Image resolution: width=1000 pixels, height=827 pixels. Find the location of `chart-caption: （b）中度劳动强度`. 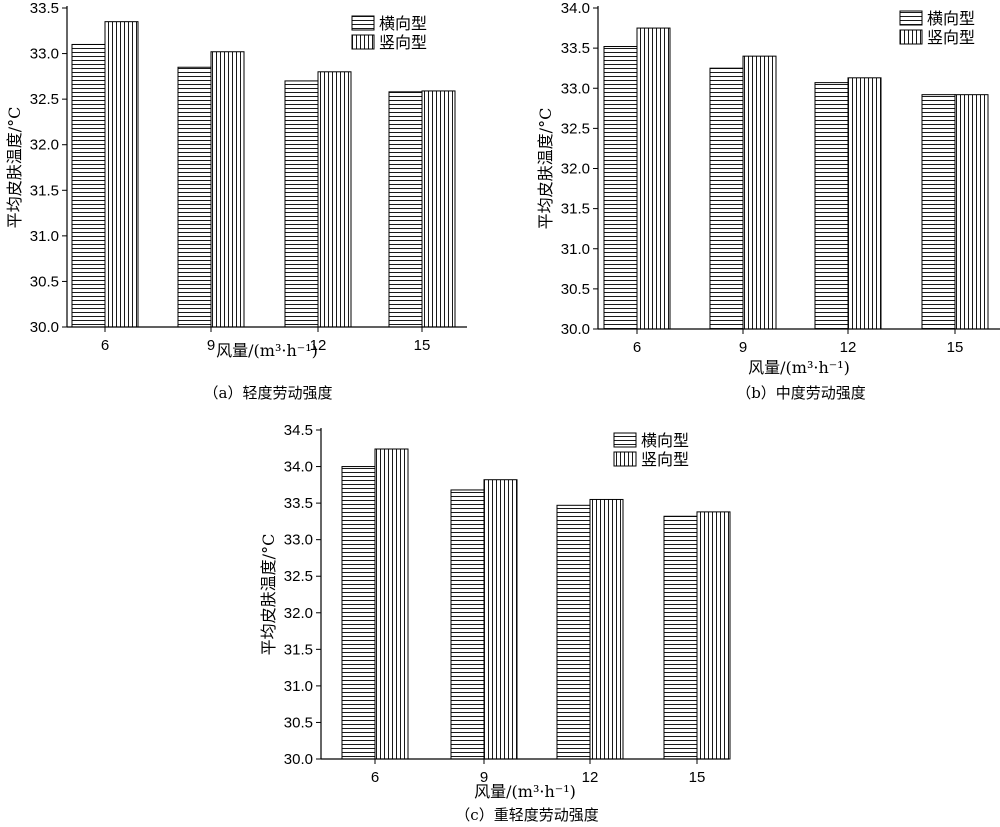

chart-caption: （b）中度劳动强度 is located at coordinates (801, 393).